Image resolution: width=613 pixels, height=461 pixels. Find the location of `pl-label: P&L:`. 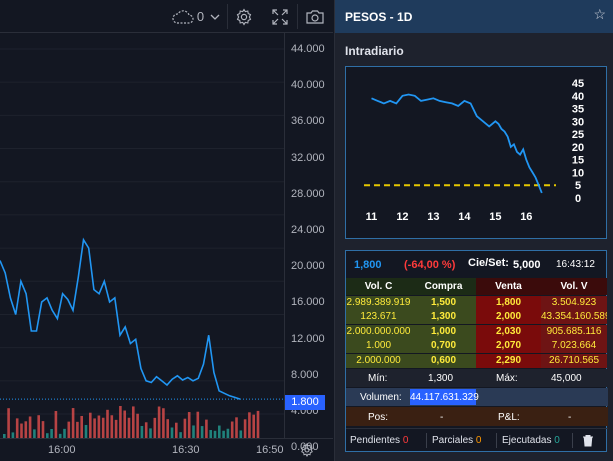

pl-label: P&L: is located at coordinates (509, 417).